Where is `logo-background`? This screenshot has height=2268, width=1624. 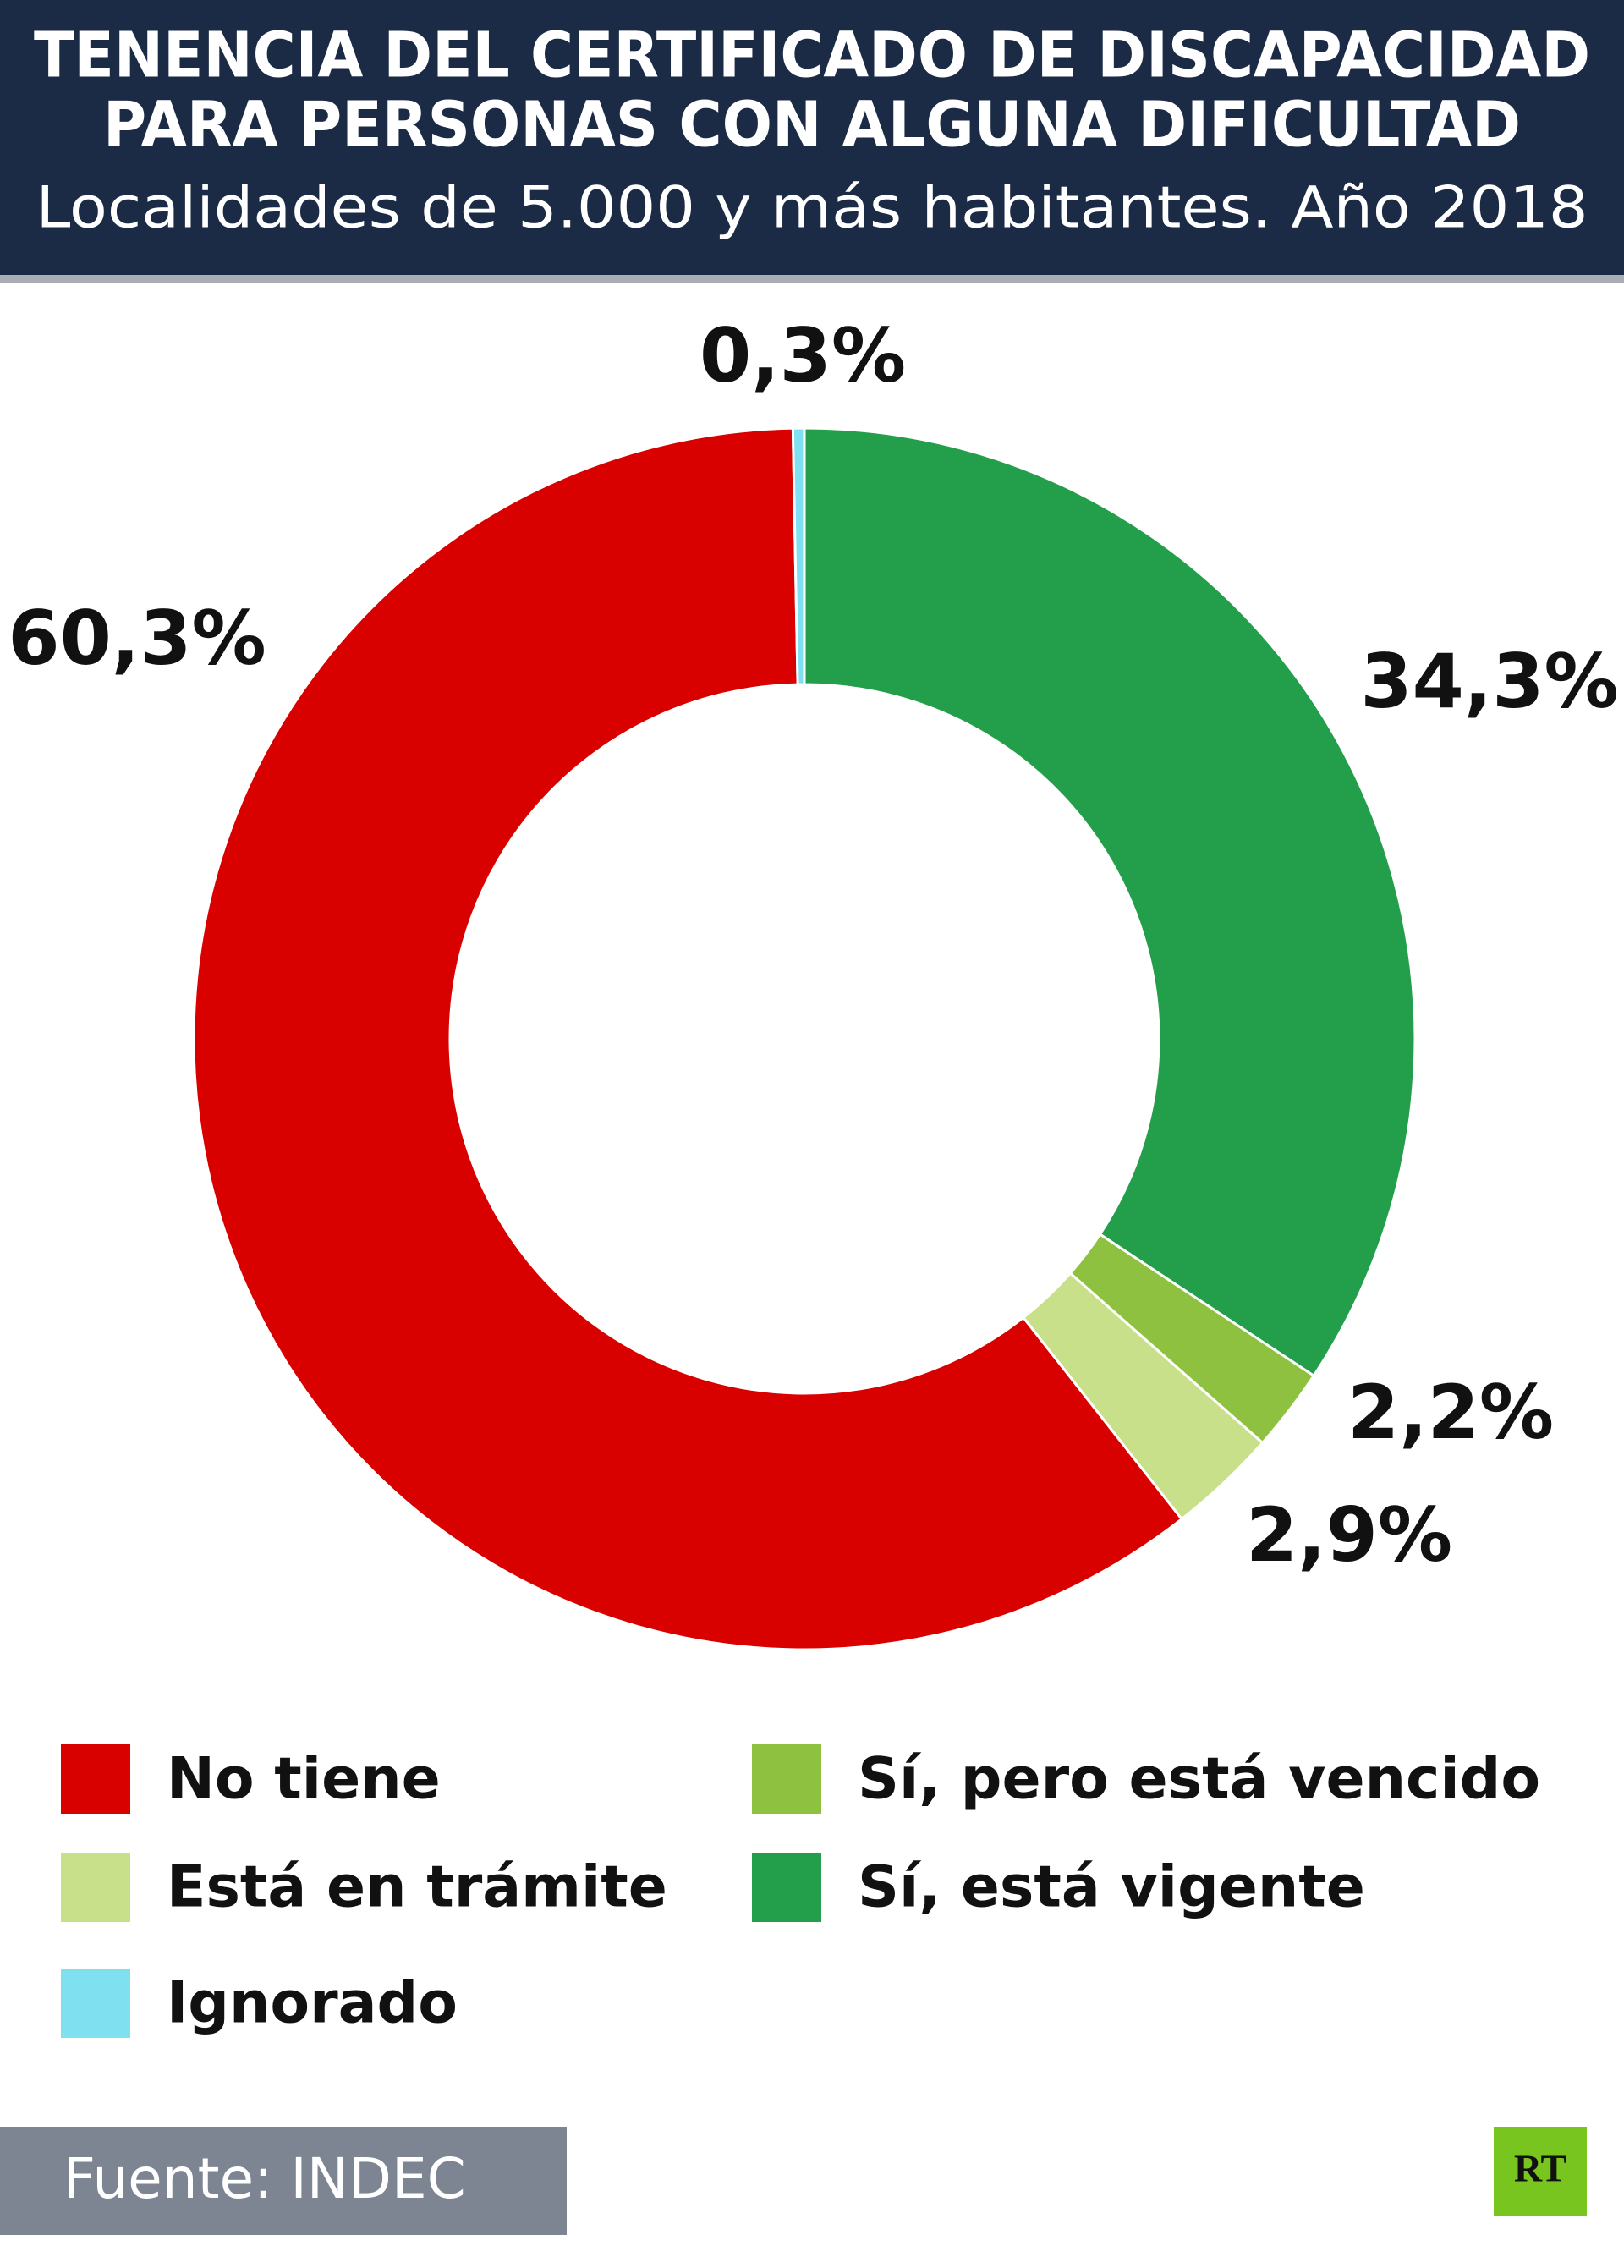 logo-background is located at coordinates (1541, 2171).